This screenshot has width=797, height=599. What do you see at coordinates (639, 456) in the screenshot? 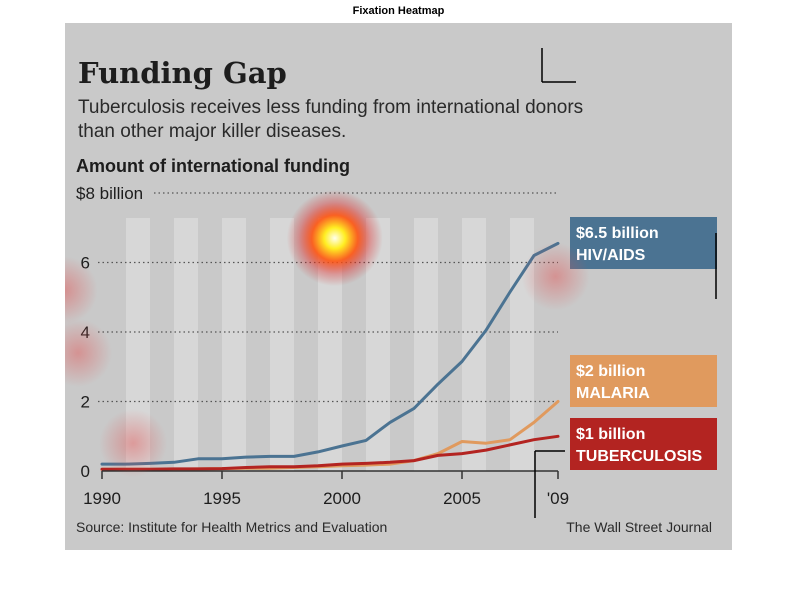
I see `label-name-tb: TUBERCULOSIS` at bounding box center [639, 456].